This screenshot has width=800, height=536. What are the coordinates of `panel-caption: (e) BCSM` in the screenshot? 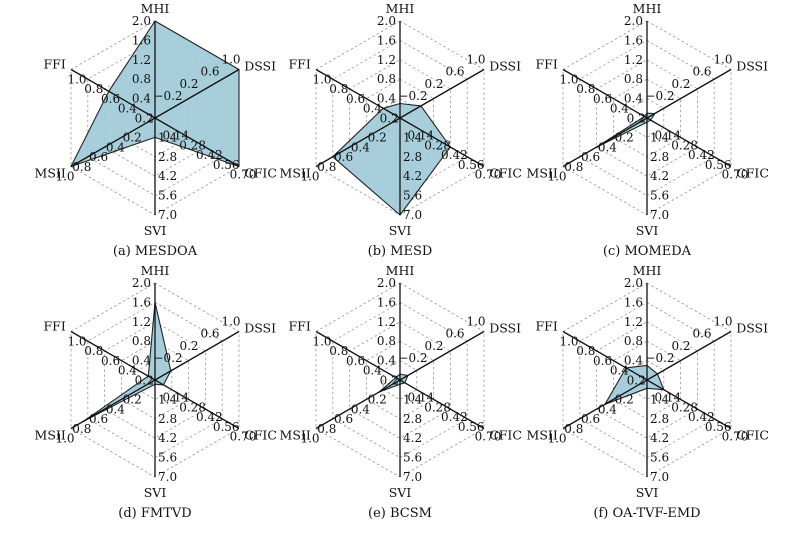 It's located at (400, 513).